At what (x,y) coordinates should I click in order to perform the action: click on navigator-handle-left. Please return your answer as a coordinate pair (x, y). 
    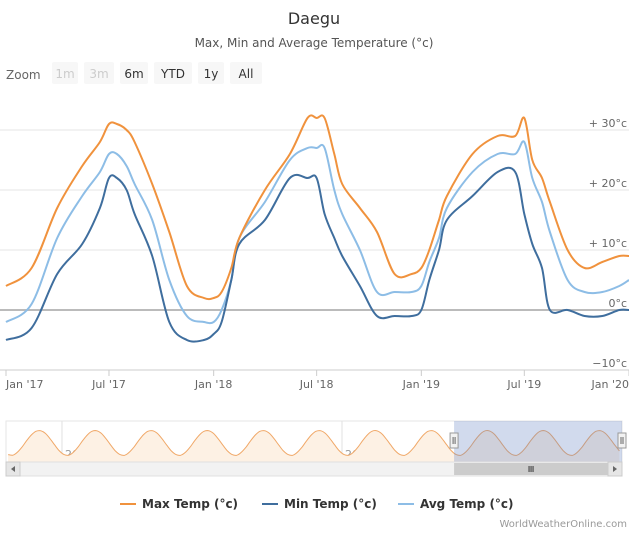
    Looking at the image, I should click on (454, 440).